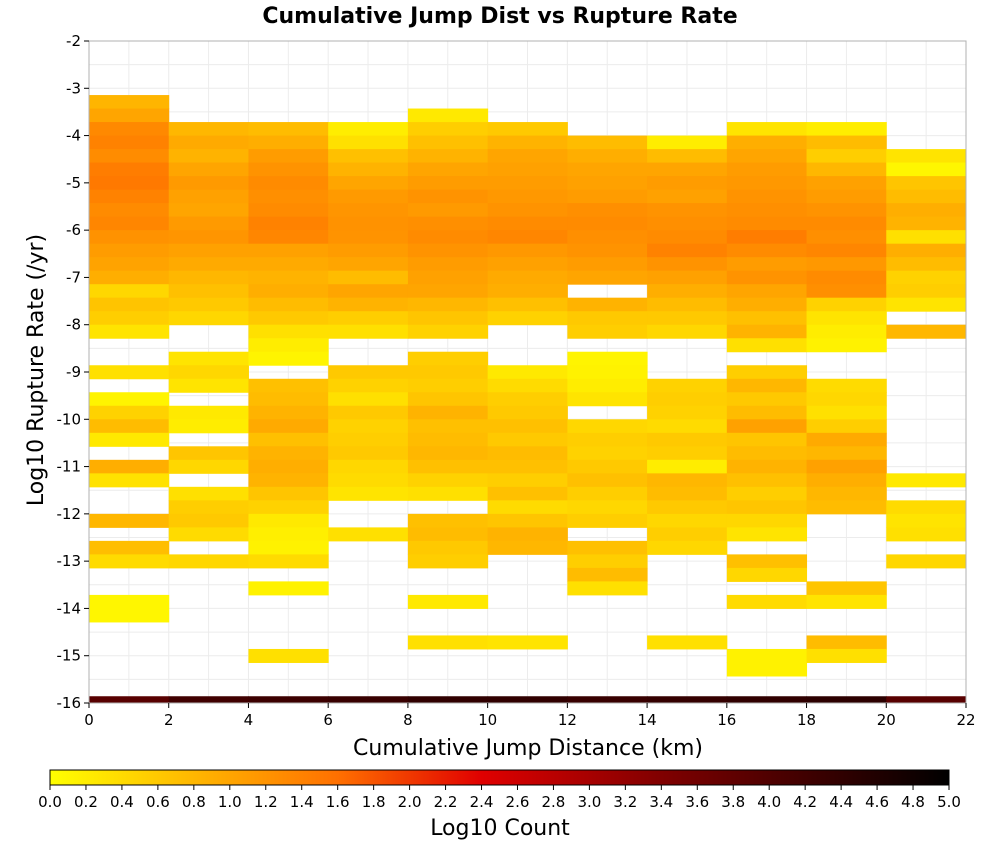  What do you see at coordinates (69, 608) in the screenshot?
I see `y-tick-label: -14` at bounding box center [69, 608].